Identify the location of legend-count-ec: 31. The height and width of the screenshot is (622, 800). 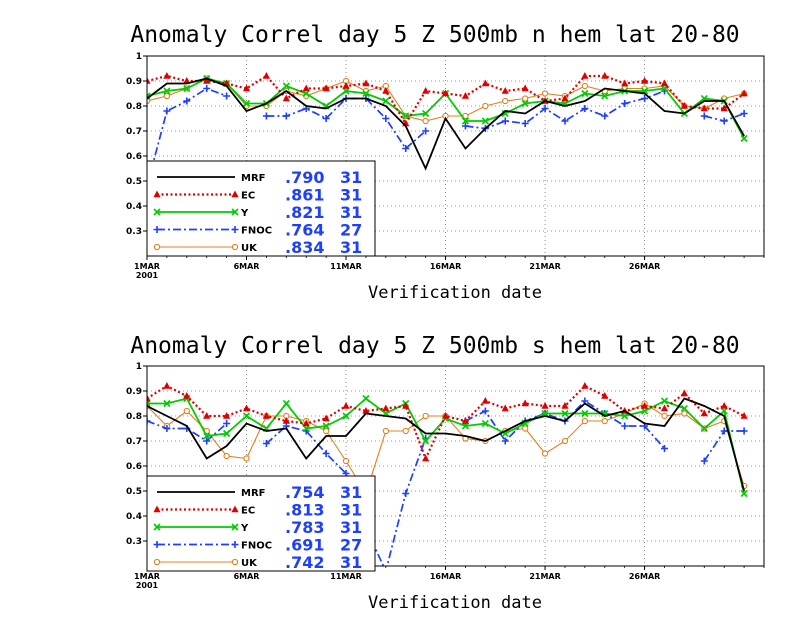
(351, 195).